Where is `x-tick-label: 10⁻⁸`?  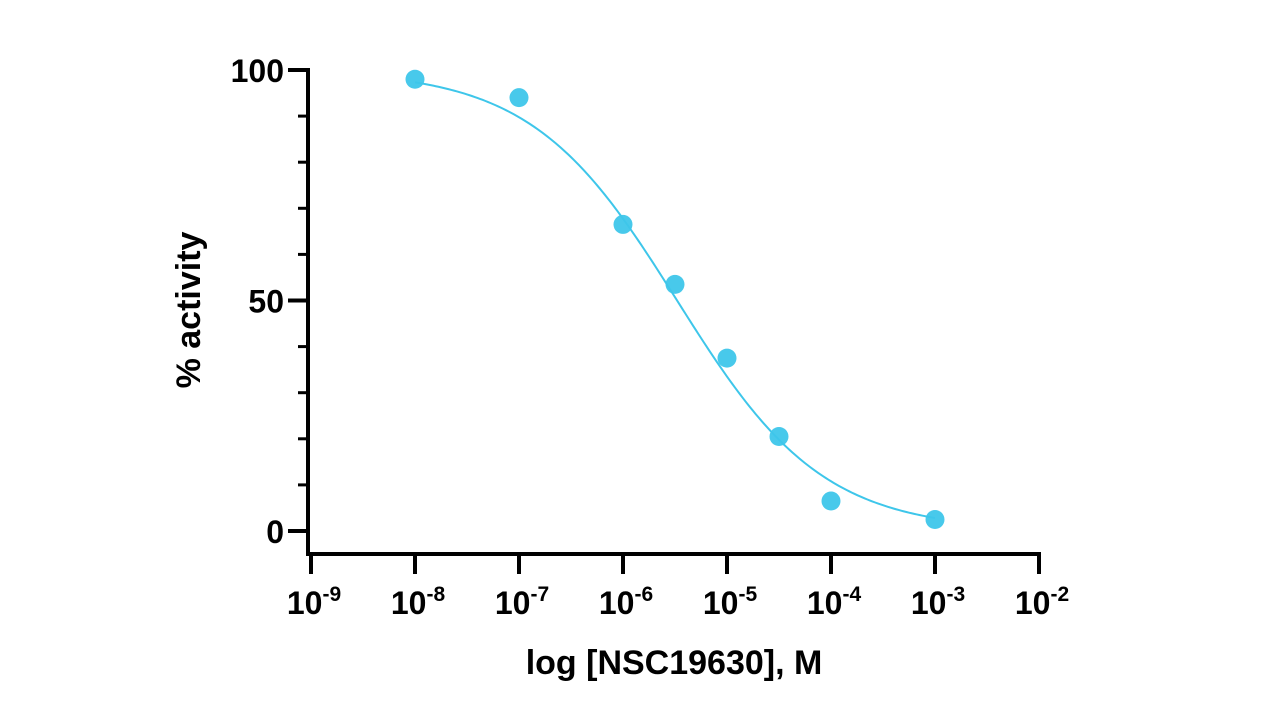
x-tick-label: 10⁻⁸ is located at coordinates (418, 602).